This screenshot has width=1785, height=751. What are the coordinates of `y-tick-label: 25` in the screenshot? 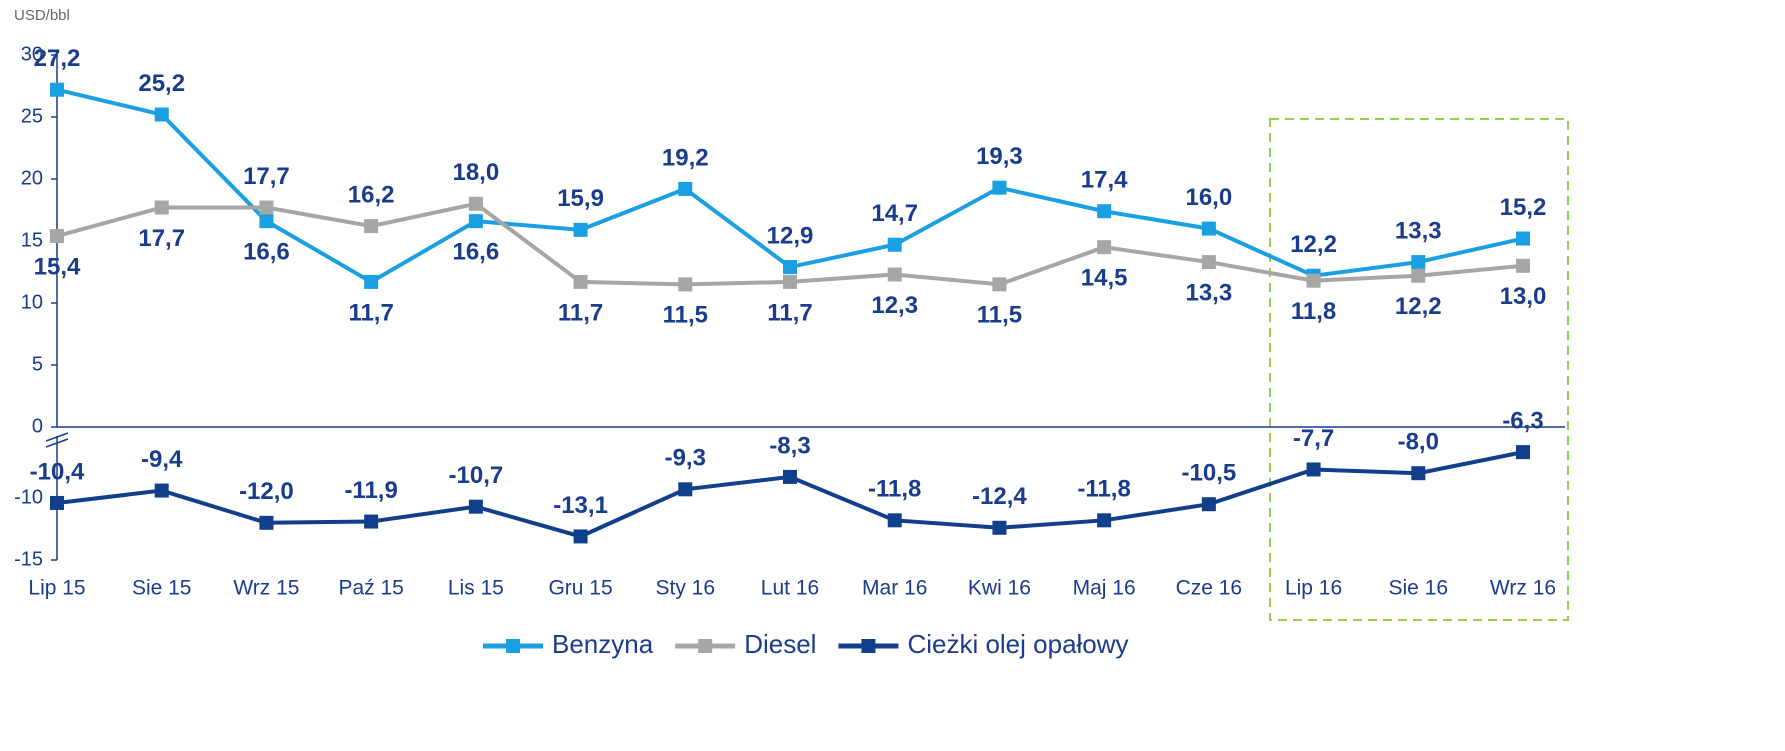 It's located at (32, 116).